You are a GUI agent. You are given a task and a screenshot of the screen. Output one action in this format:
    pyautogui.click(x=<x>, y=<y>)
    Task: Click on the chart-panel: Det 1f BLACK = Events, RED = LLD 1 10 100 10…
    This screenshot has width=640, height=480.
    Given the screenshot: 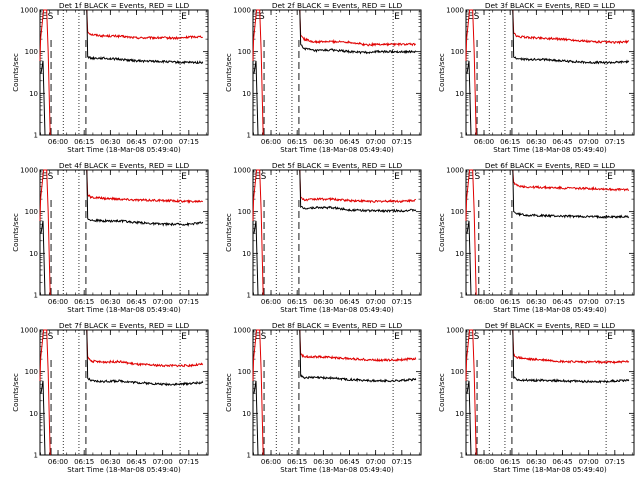 What is the action you would take?
    pyautogui.click(x=110, y=77)
    